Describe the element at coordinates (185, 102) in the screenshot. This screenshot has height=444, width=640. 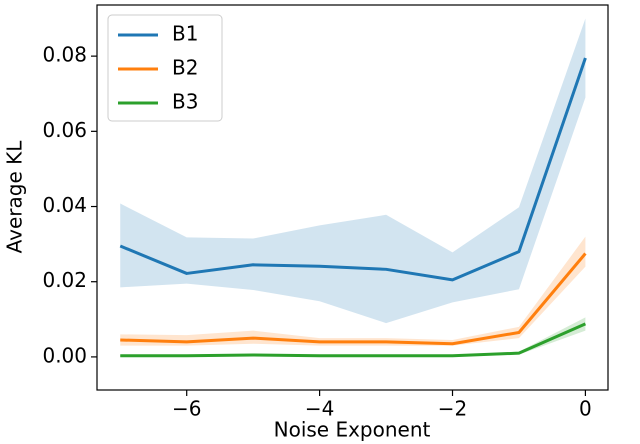
I see `legend-label: B3` at that location.